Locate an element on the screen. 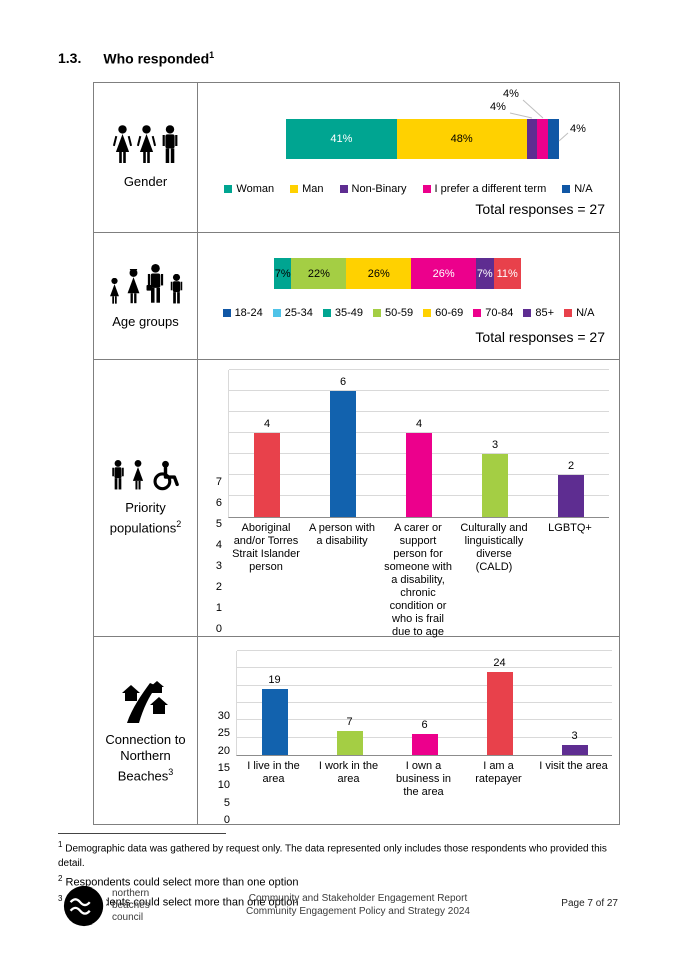 Image resolution: width=675 pixels, height=954 pixels. bar-i-live-in-the-area is located at coordinates (274, 722).